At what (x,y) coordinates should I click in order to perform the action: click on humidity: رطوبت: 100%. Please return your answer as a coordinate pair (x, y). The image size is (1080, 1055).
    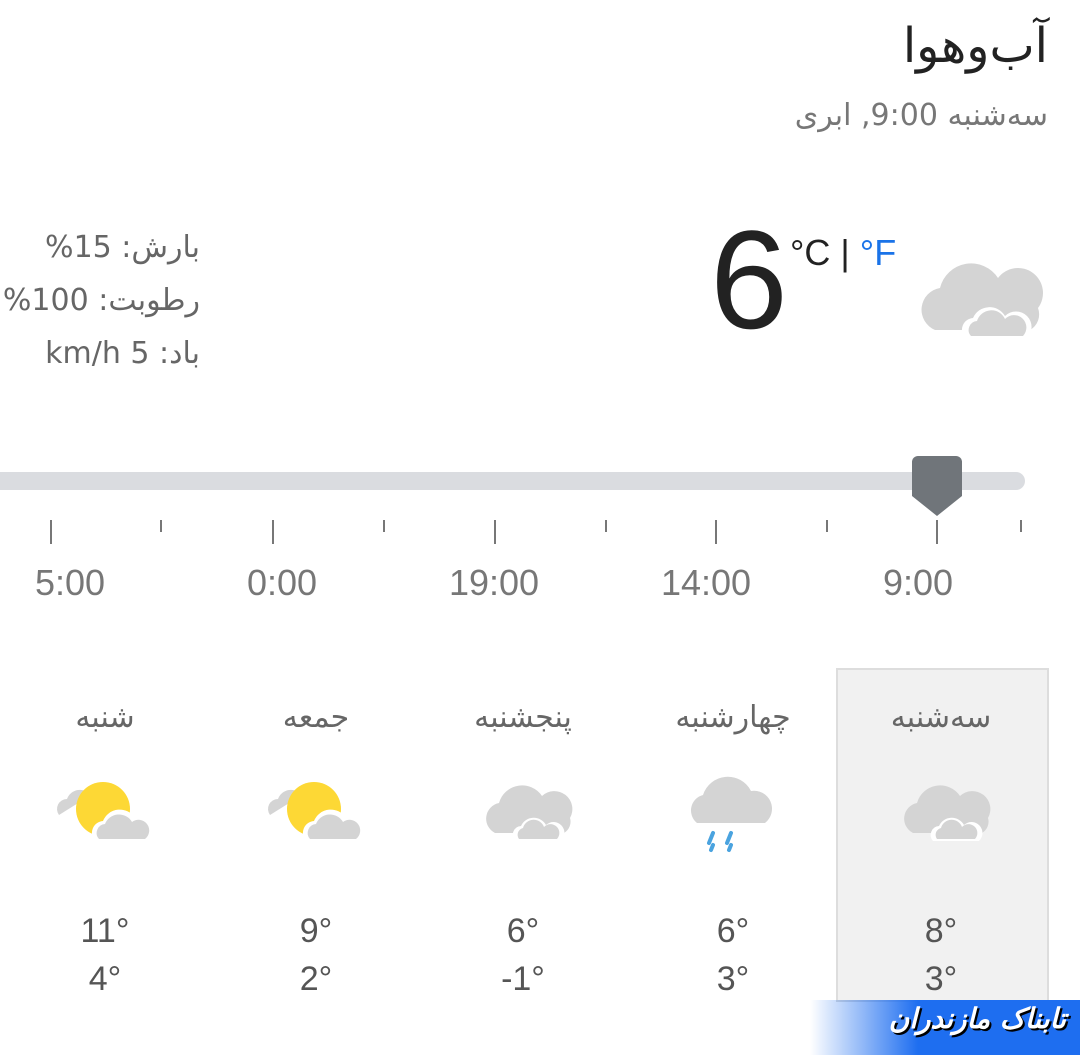
    Looking at the image, I should click on (101, 300).